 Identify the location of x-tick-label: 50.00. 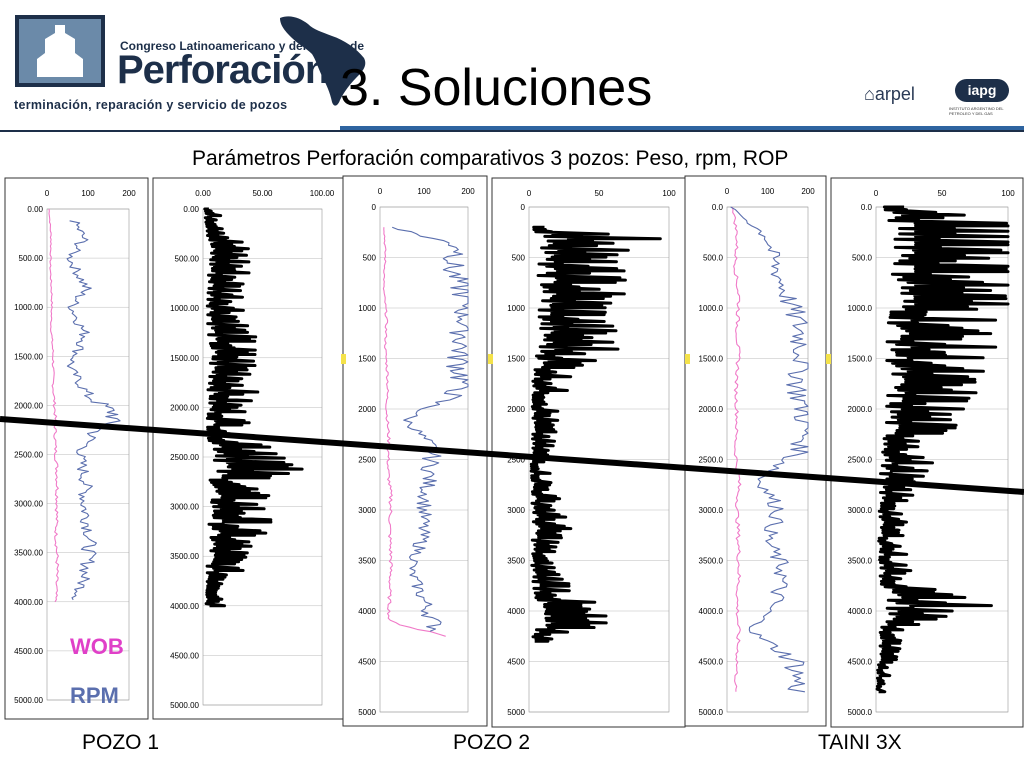
(262, 193).